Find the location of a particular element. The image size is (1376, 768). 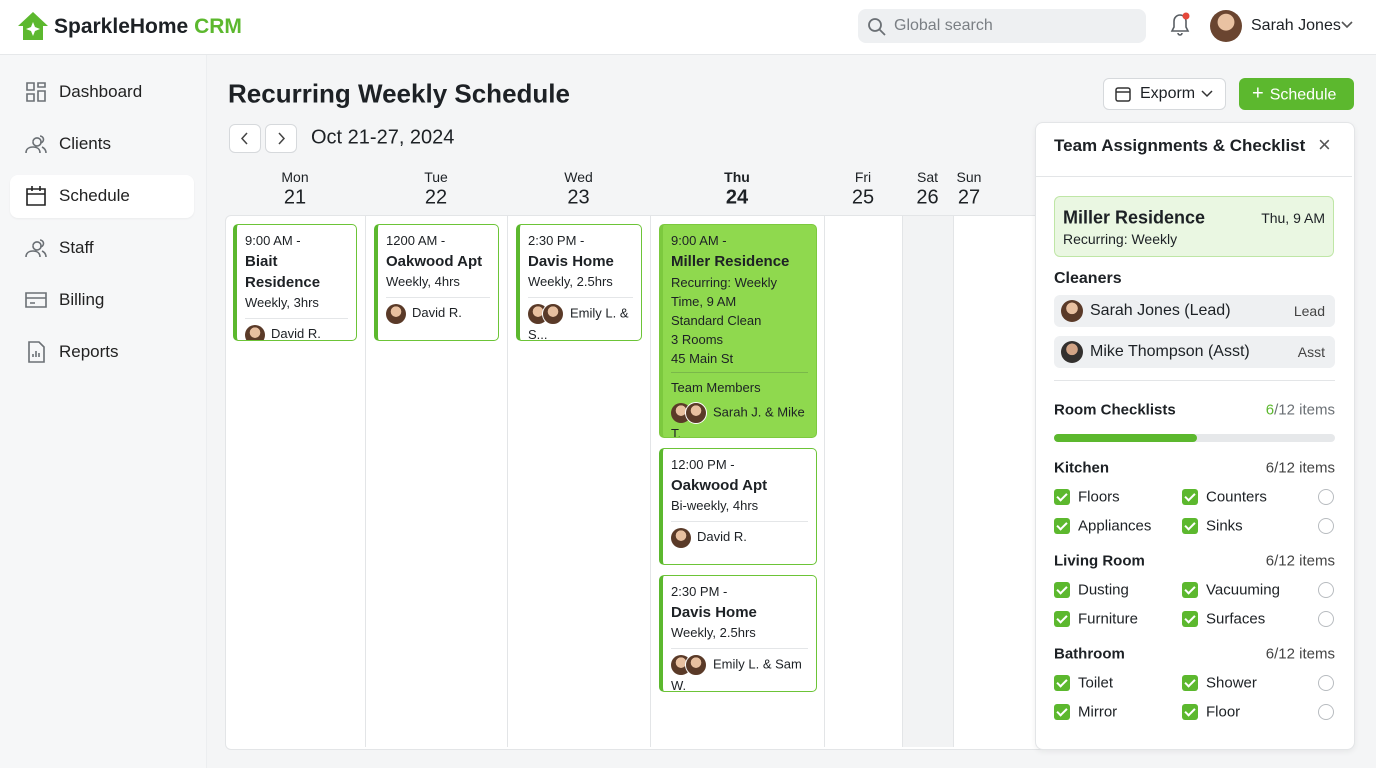

nav-item: Billing is located at coordinates (82, 299).